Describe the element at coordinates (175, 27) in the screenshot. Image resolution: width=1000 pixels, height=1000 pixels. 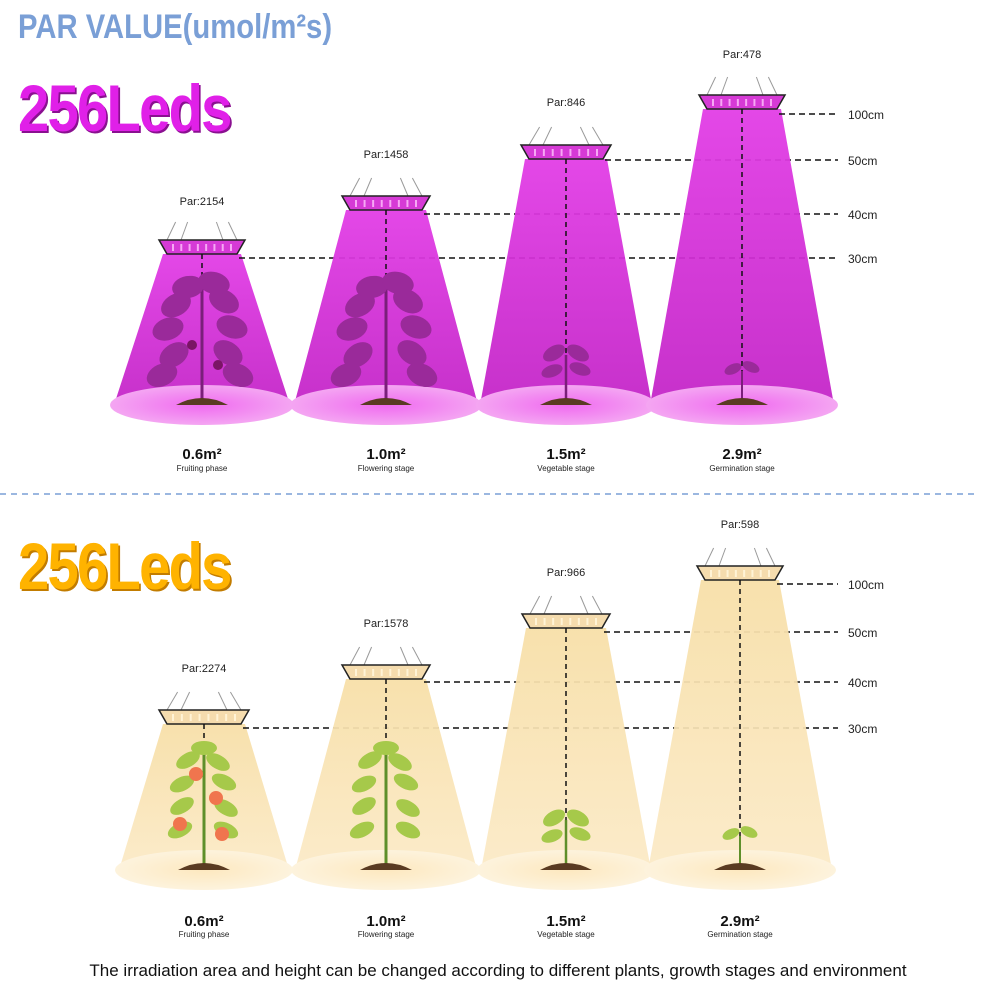
I see `page-title: PAR VALUE(umol/m²s)` at that location.